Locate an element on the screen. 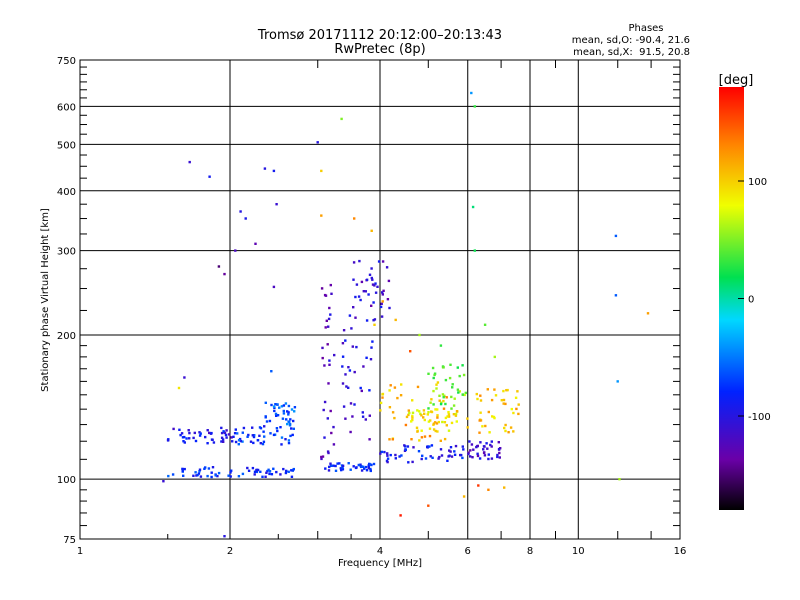 The height and width of the screenshot is (600, 800). x-axis-label: Frequency [MHz] is located at coordinates (380, 563).